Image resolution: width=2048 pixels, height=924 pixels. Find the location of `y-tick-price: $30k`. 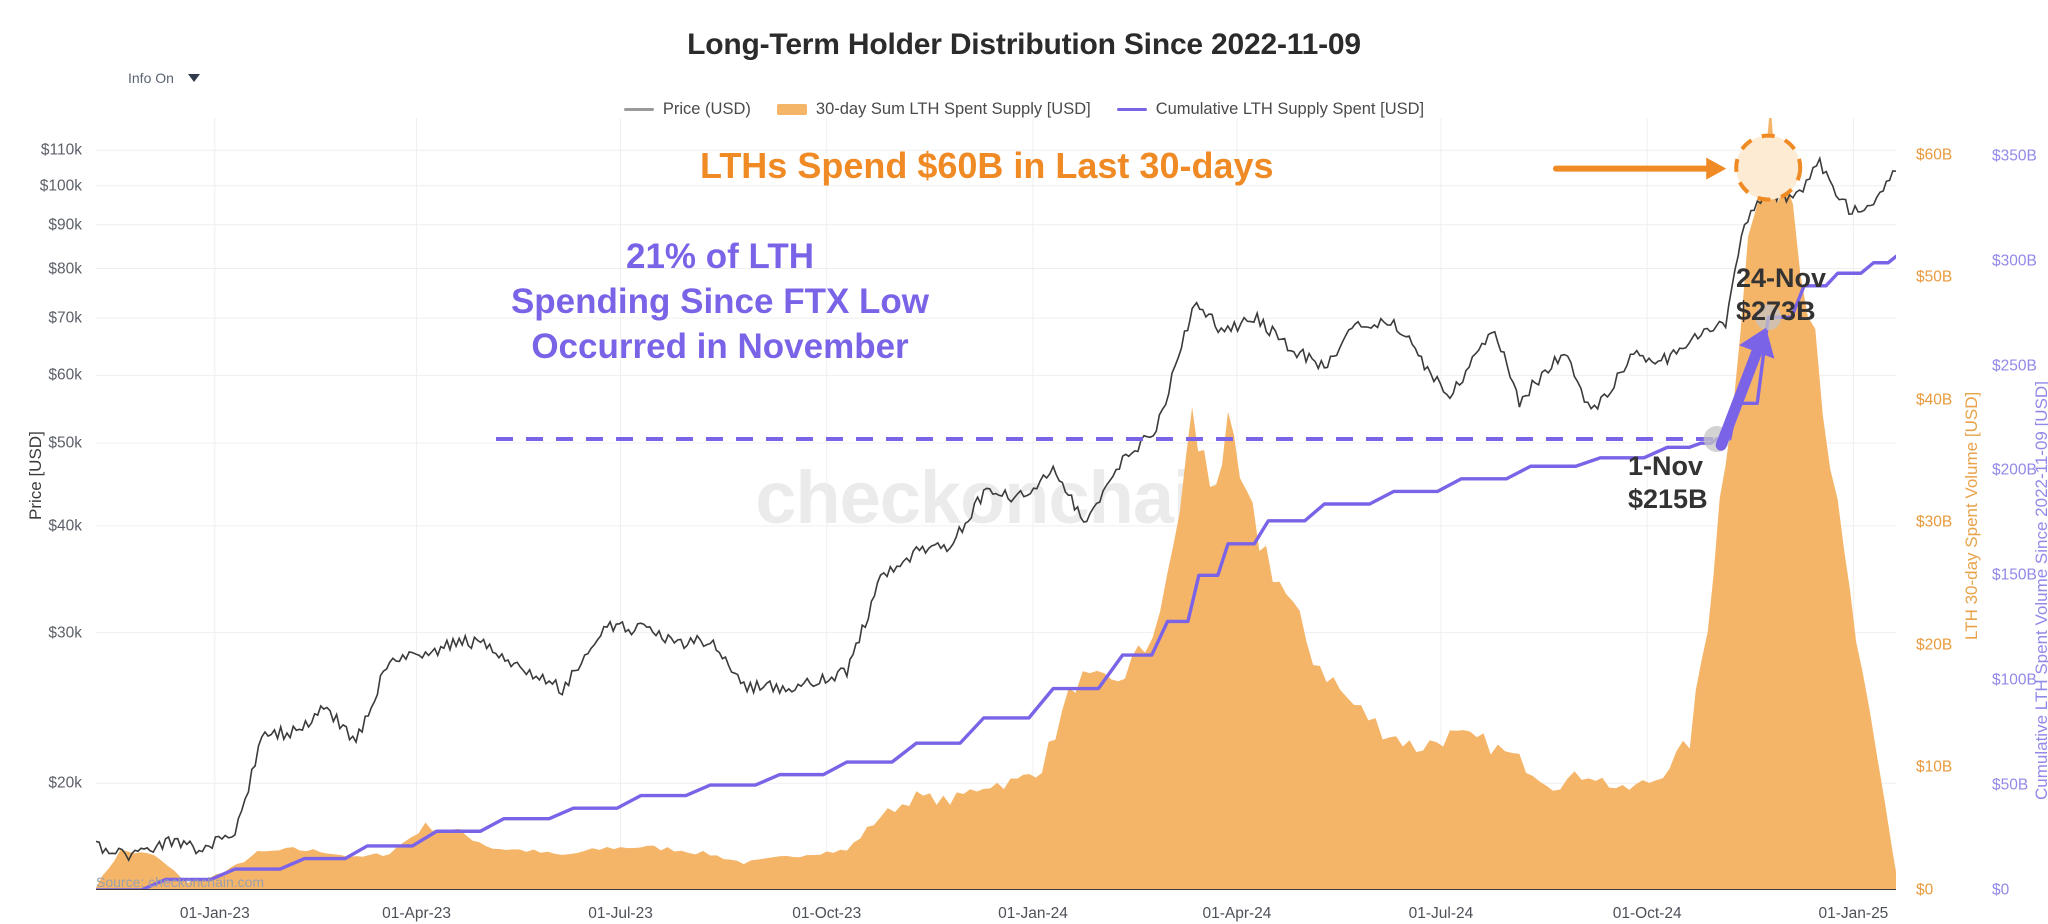

y-tick-price: $30k is located at coordinates (65, 632).